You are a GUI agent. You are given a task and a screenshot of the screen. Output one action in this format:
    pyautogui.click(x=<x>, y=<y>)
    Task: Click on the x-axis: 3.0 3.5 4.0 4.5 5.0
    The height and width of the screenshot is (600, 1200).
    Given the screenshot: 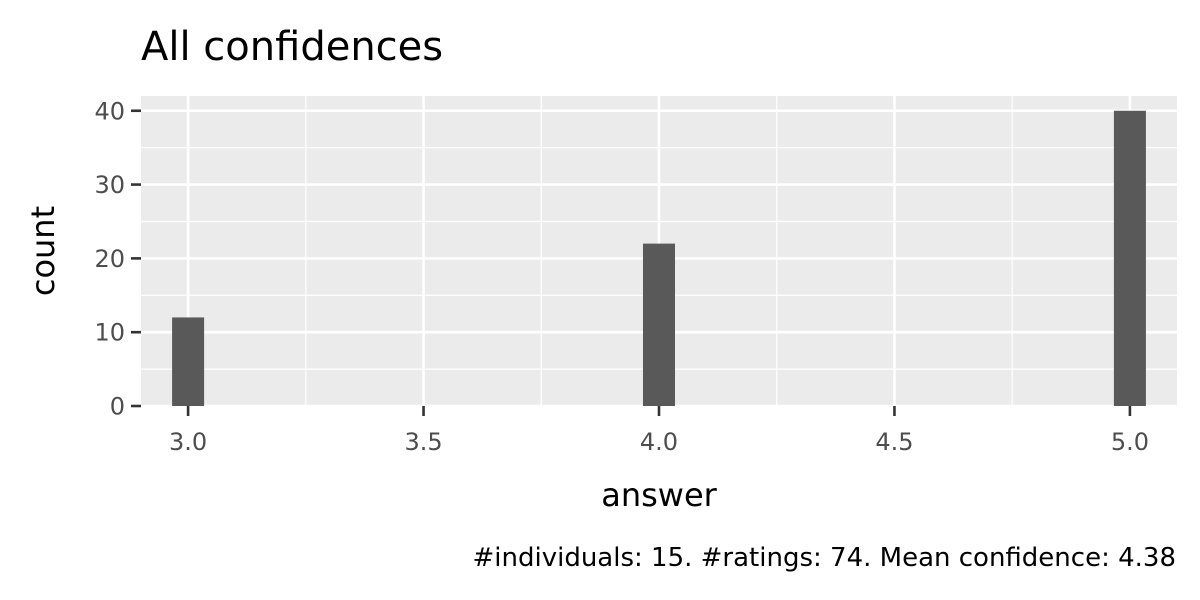 What is the action you would take?
    pyautogui.click(x=659, y=431)
    